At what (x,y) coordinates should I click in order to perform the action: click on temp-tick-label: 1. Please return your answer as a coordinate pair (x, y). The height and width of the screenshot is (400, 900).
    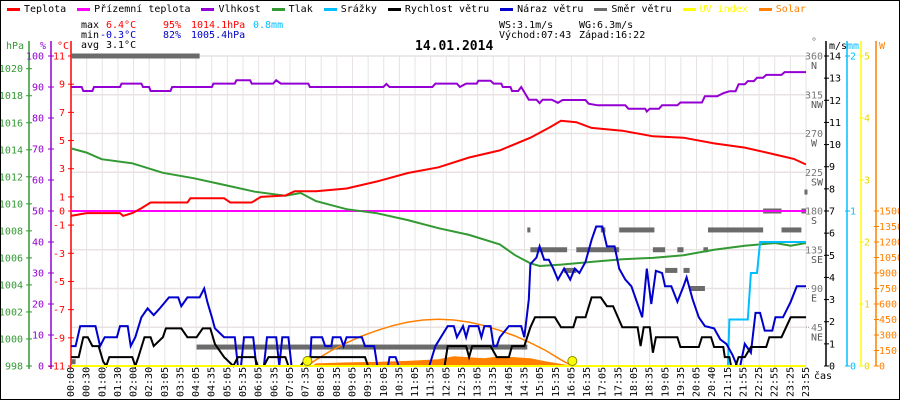
    Looking at the image, I should click on (62, 197).